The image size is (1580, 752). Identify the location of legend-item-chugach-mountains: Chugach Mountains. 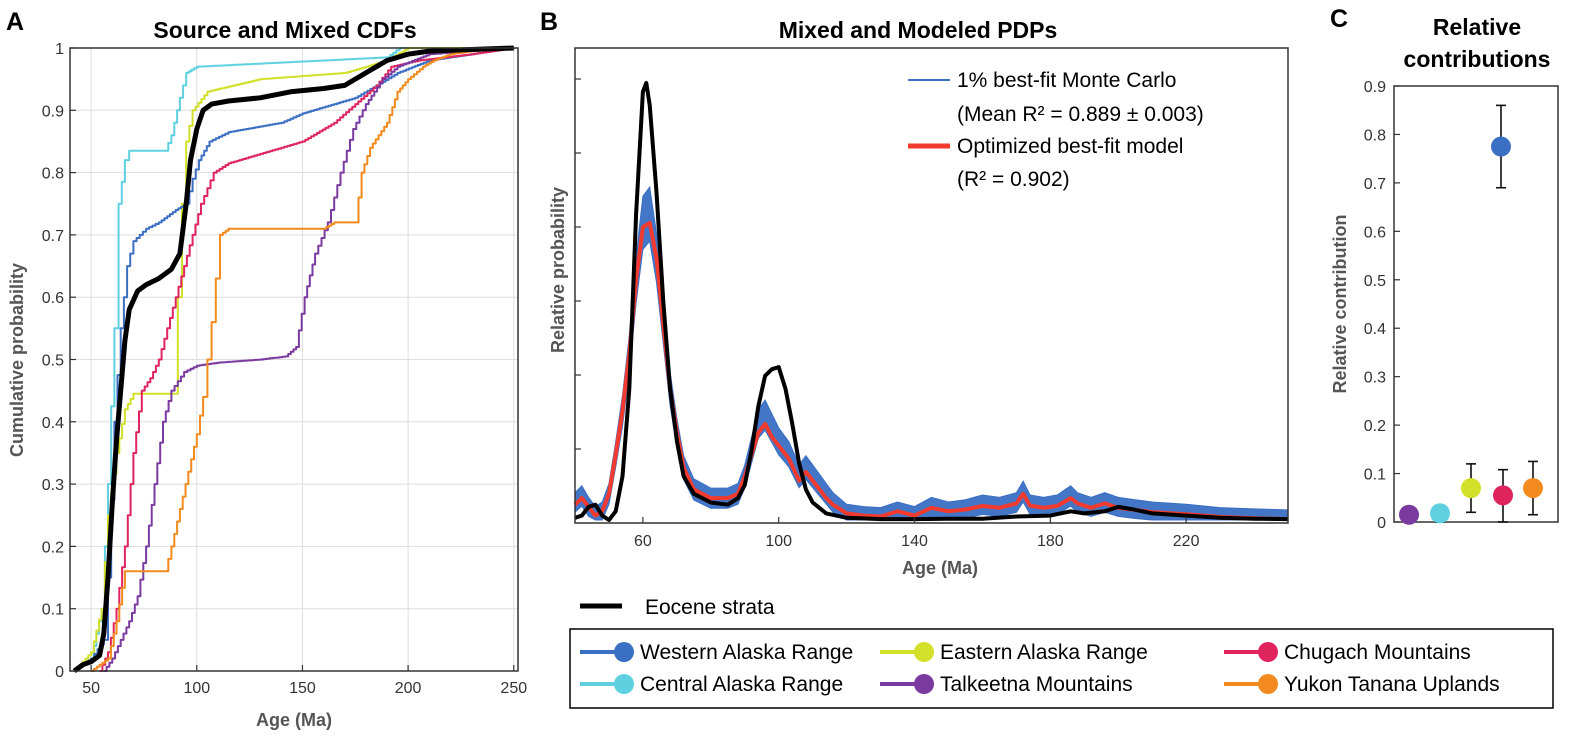
(1347, 652).